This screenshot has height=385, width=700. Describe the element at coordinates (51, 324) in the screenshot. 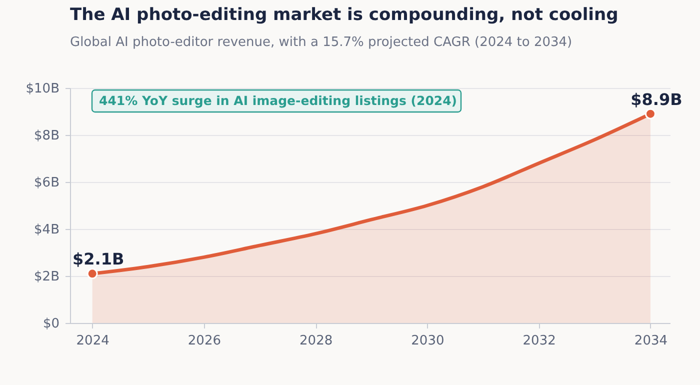

I see `y-tick-label: $0` at that location.